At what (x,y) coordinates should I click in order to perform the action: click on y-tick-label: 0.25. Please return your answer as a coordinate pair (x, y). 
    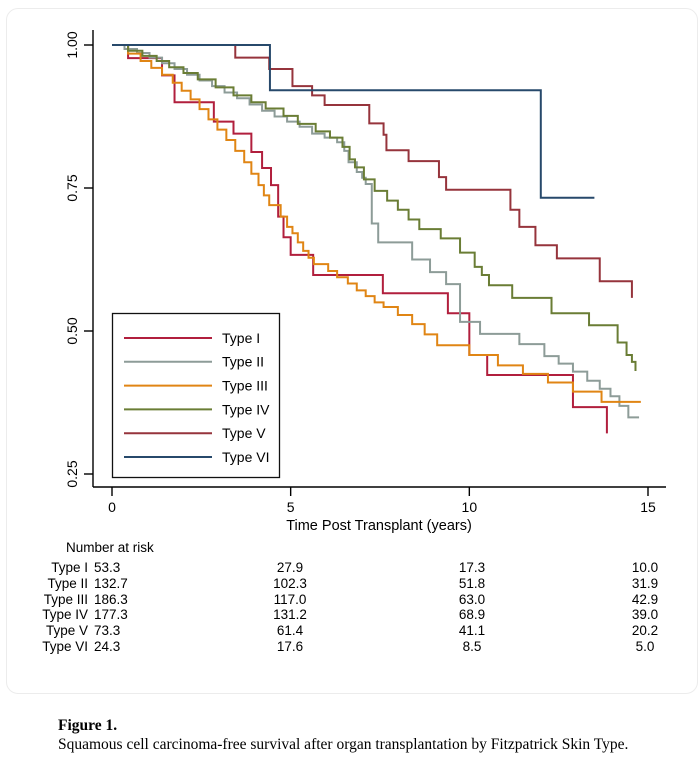
    Looking at the image, I should click on (72, 473).